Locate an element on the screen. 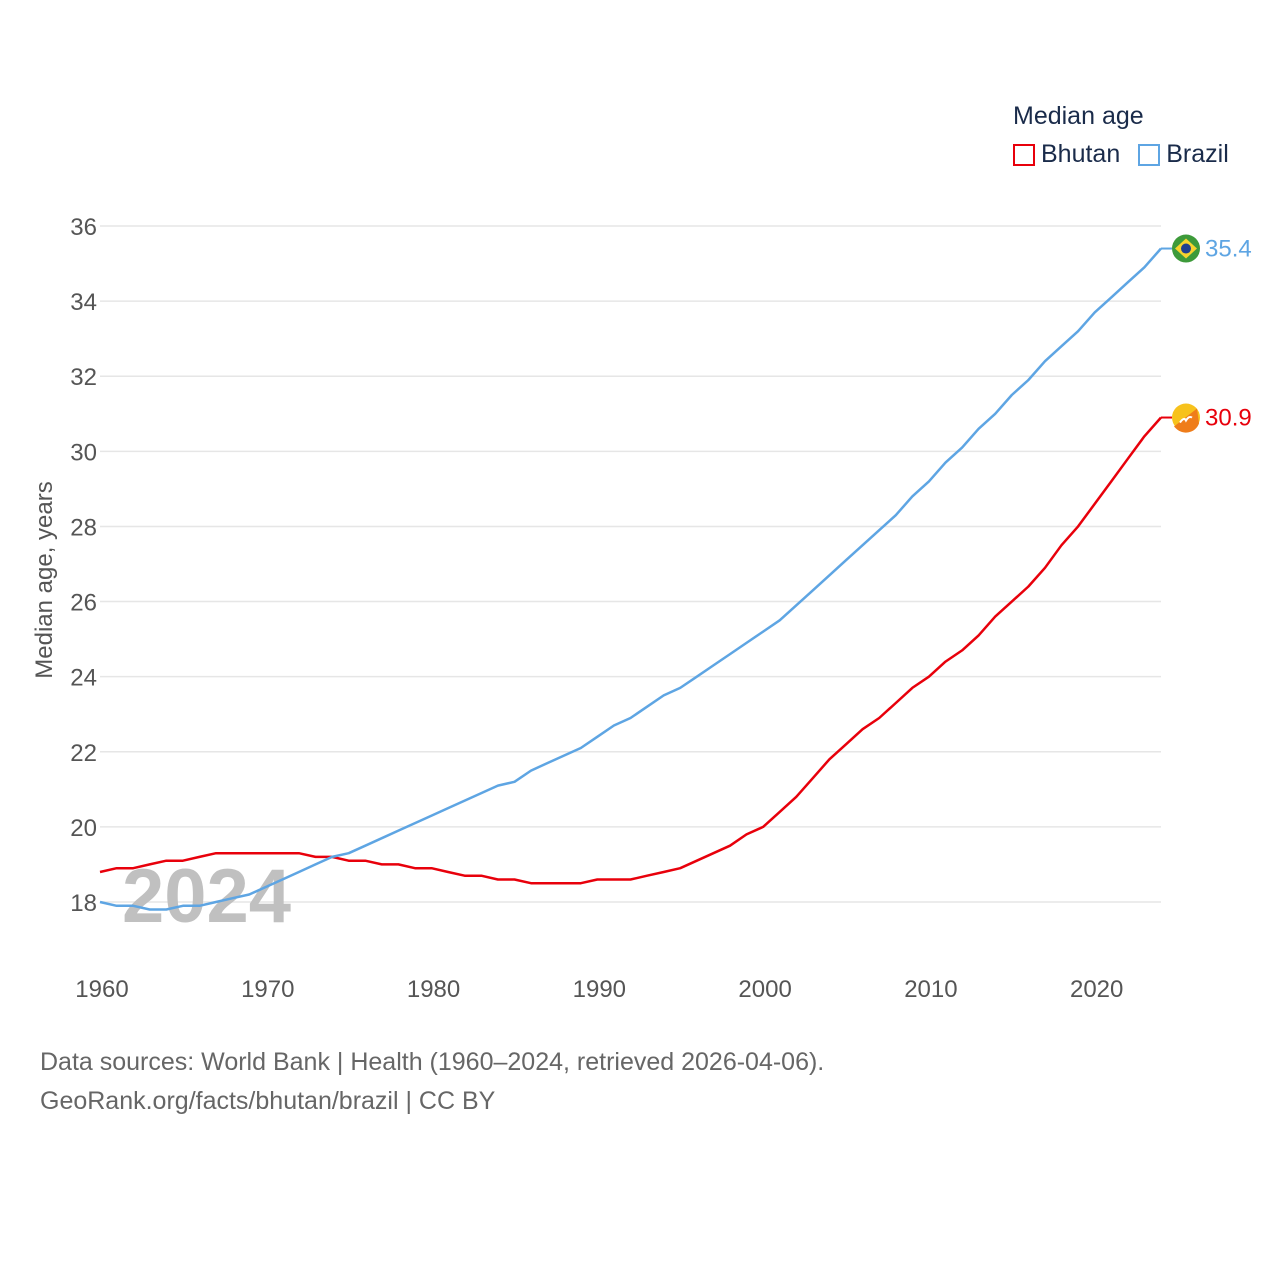  x-tick-1980: 1980 is located at coordinates (433, 989).